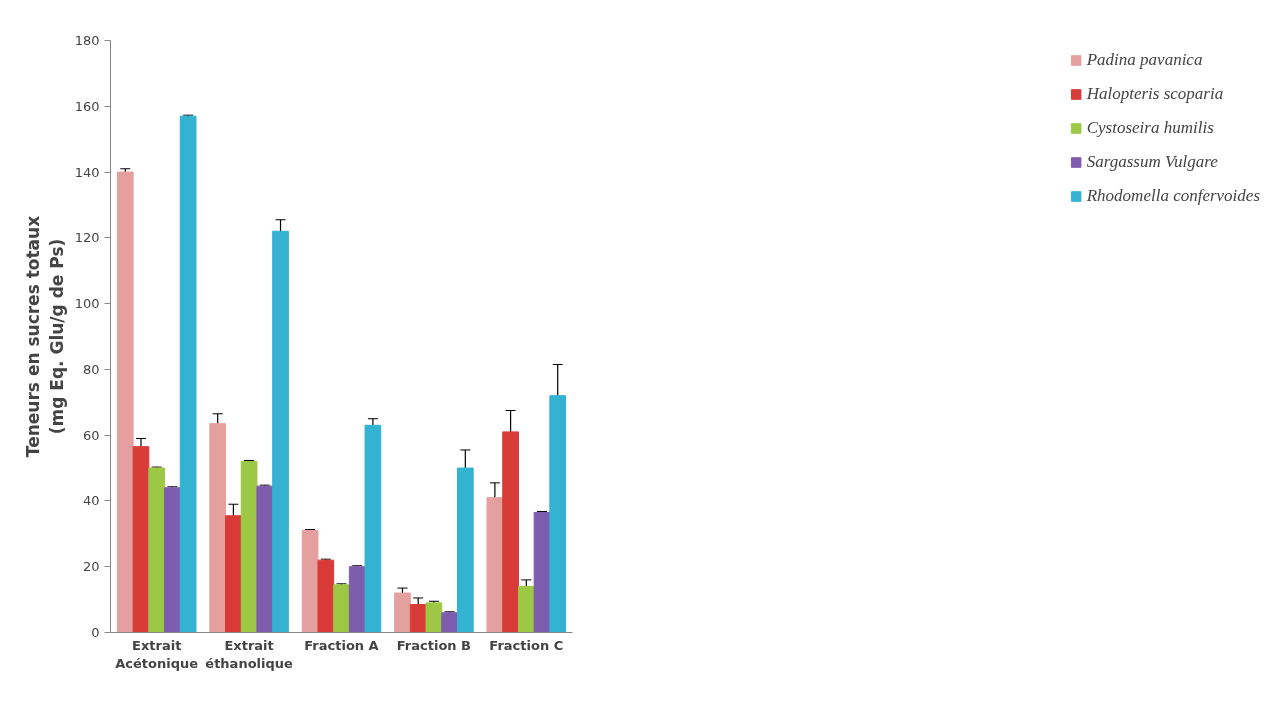  What do you see at coordinates (91, 369) in the screenshot?
I see `y-tick-label: 80` at bounding box center [91, 369].